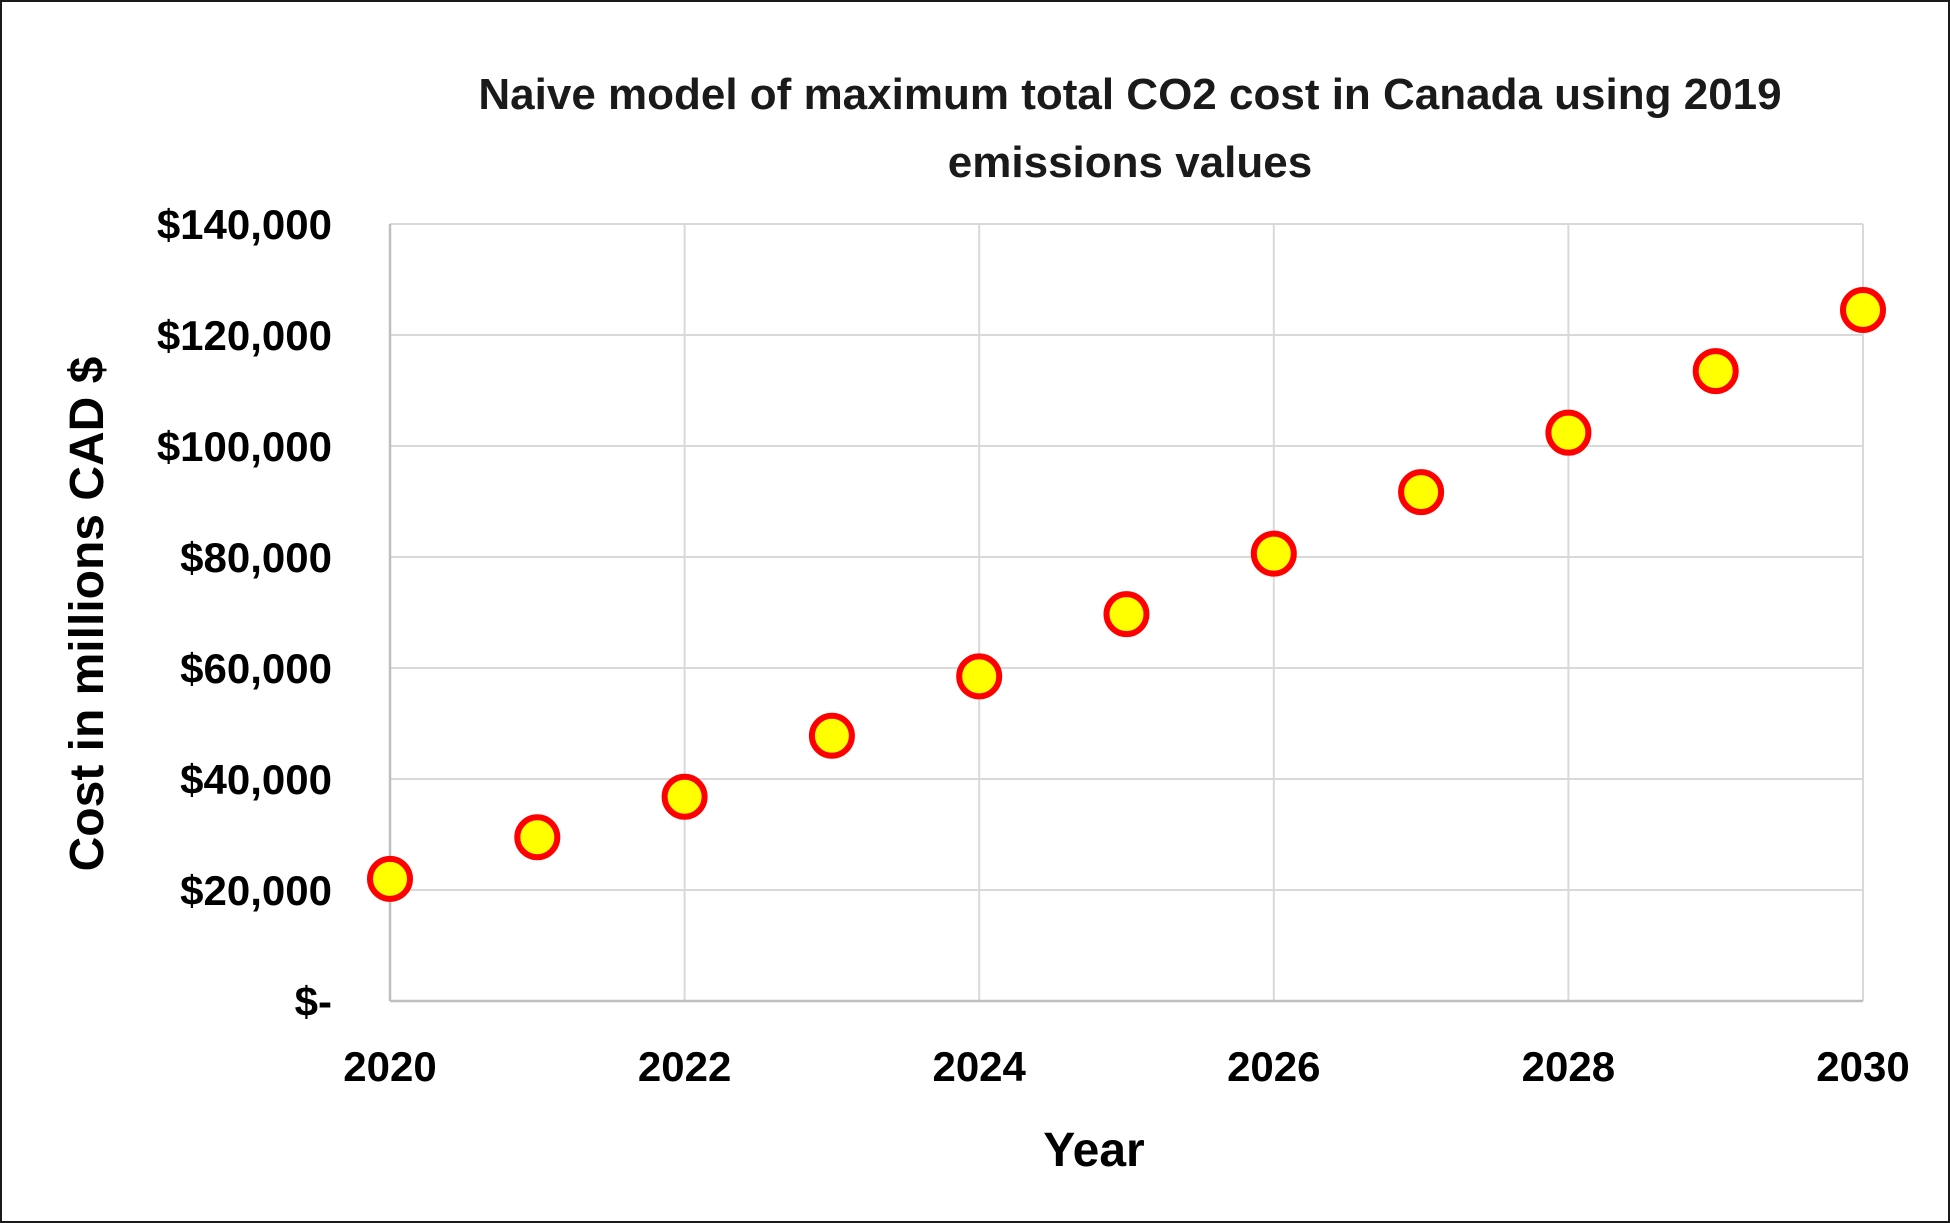  I want to click on x-tick-label: 2030, so click(1862, 1066).